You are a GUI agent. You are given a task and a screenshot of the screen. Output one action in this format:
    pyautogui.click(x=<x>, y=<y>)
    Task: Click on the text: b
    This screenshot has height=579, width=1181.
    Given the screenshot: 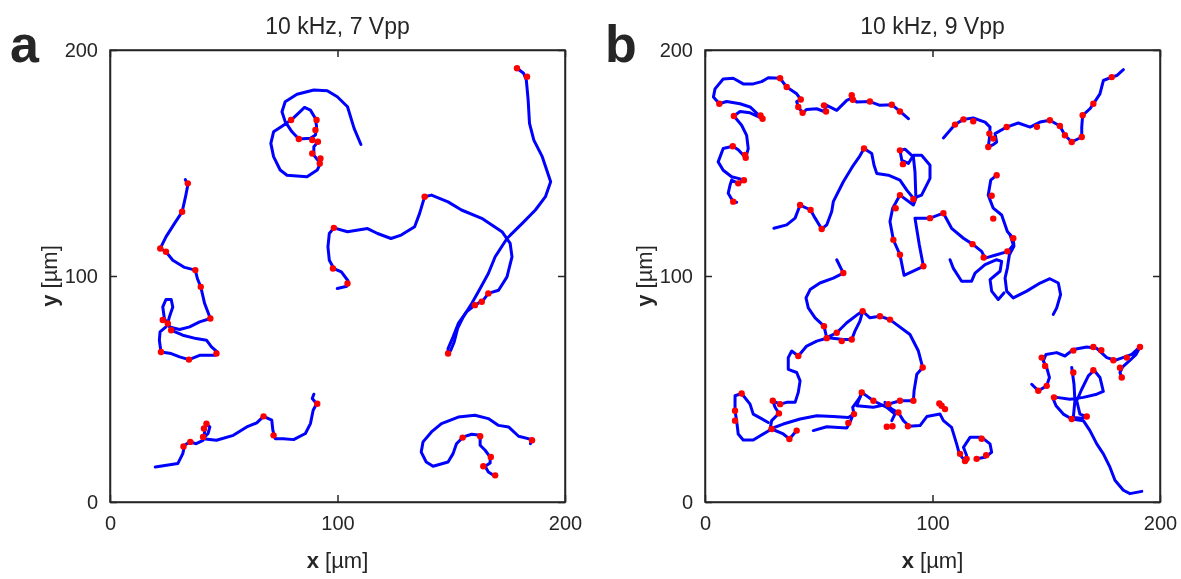 What is the action you would take?
    pyautogui.click(x=621, y=44)
    